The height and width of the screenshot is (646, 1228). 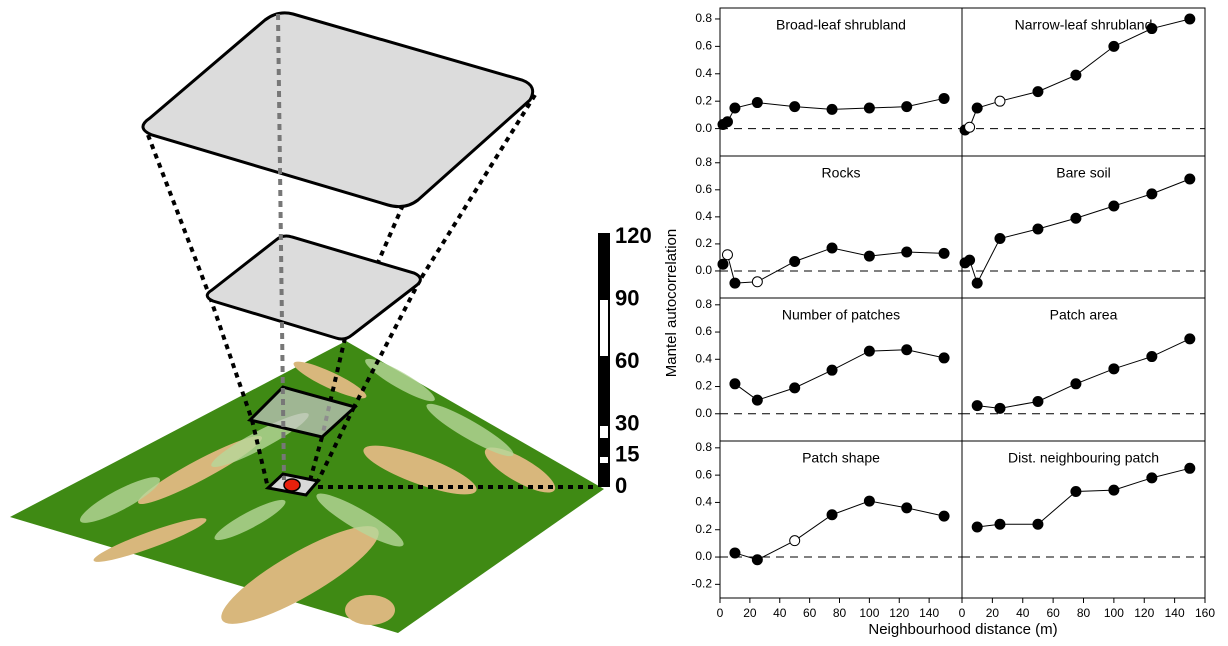 I want to click on x-tick-label: 40, so click(x=1023, y=613).